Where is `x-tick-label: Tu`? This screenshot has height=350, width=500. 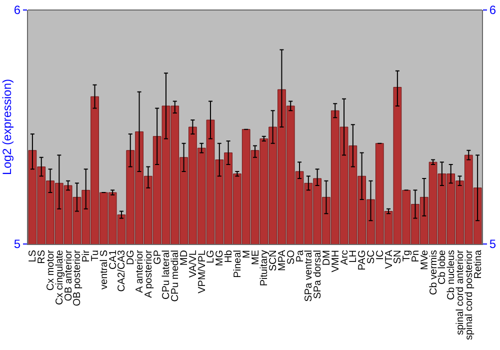 x-tick-label: Tu is located at coordinates (96, 256).